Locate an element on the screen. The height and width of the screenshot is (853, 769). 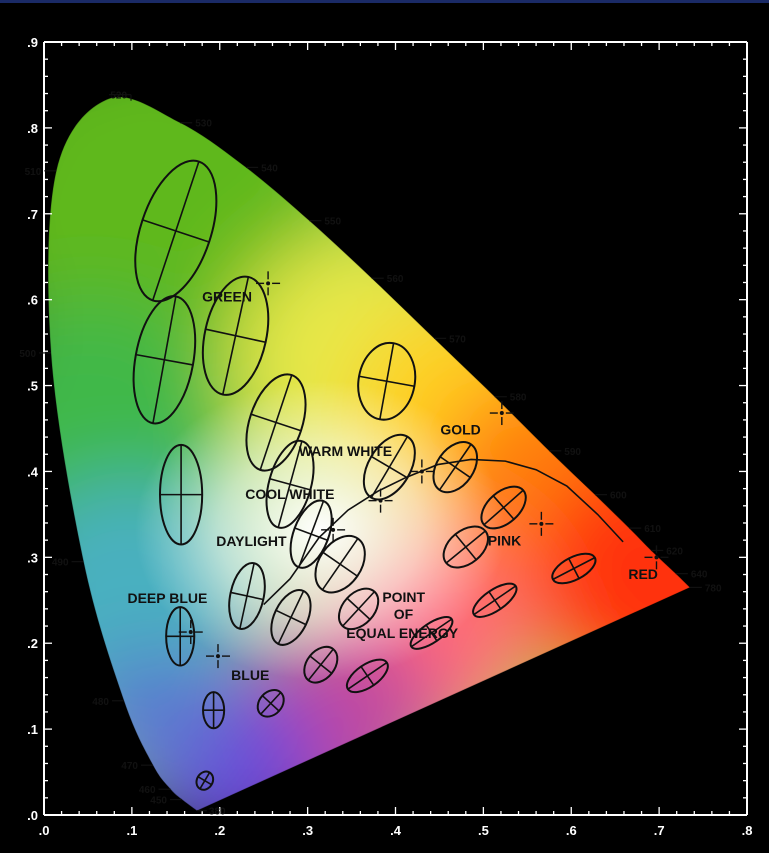
y-tick-label: .5 is located at coordinates (32, 386).